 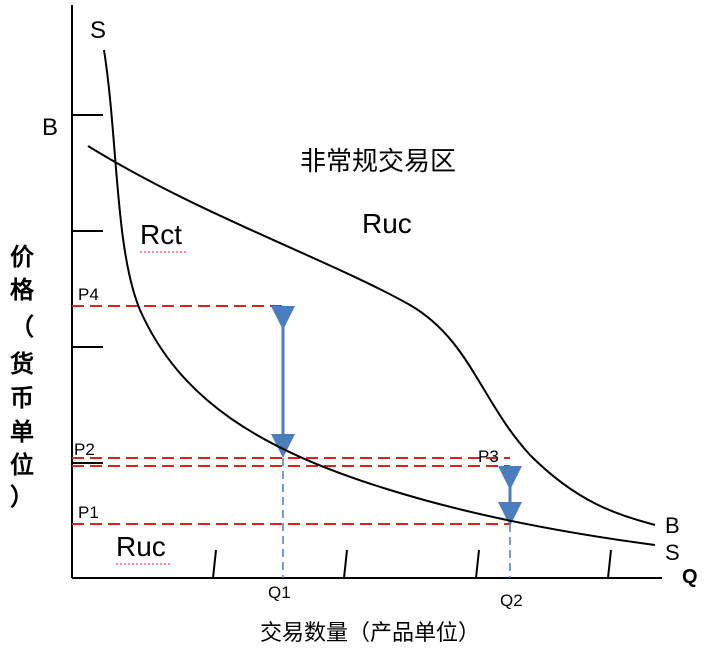 I want to click on p3-label: P3, so click(x=488, y=456).